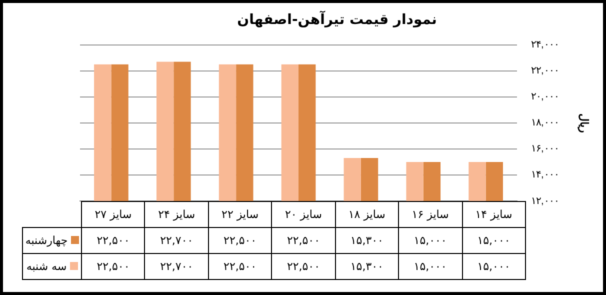 The width and height of the screenshot is (606, 295). Describe the element at coordinates (176, 215) in the screenshot. I see `x-tick-label: سایز ۲۴` at that location.